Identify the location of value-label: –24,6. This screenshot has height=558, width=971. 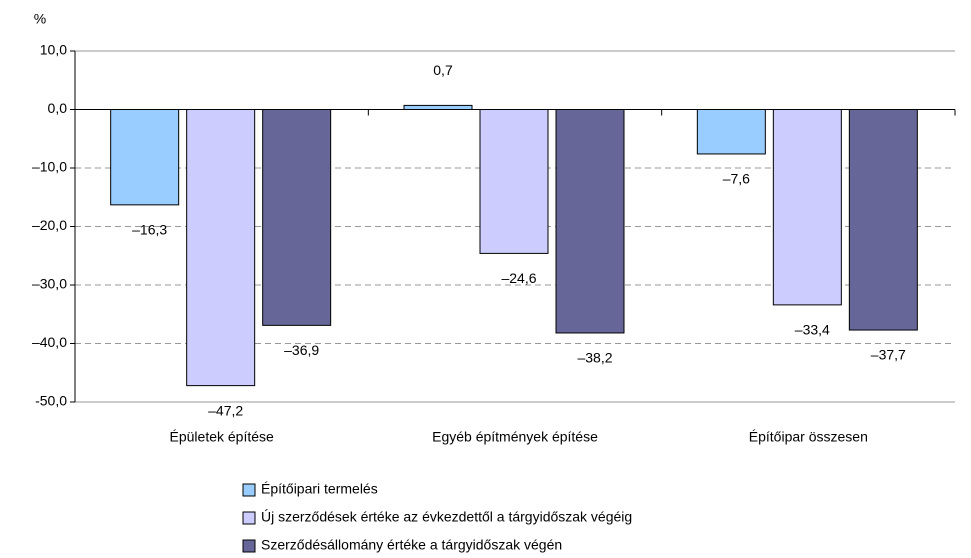
(518, 278).